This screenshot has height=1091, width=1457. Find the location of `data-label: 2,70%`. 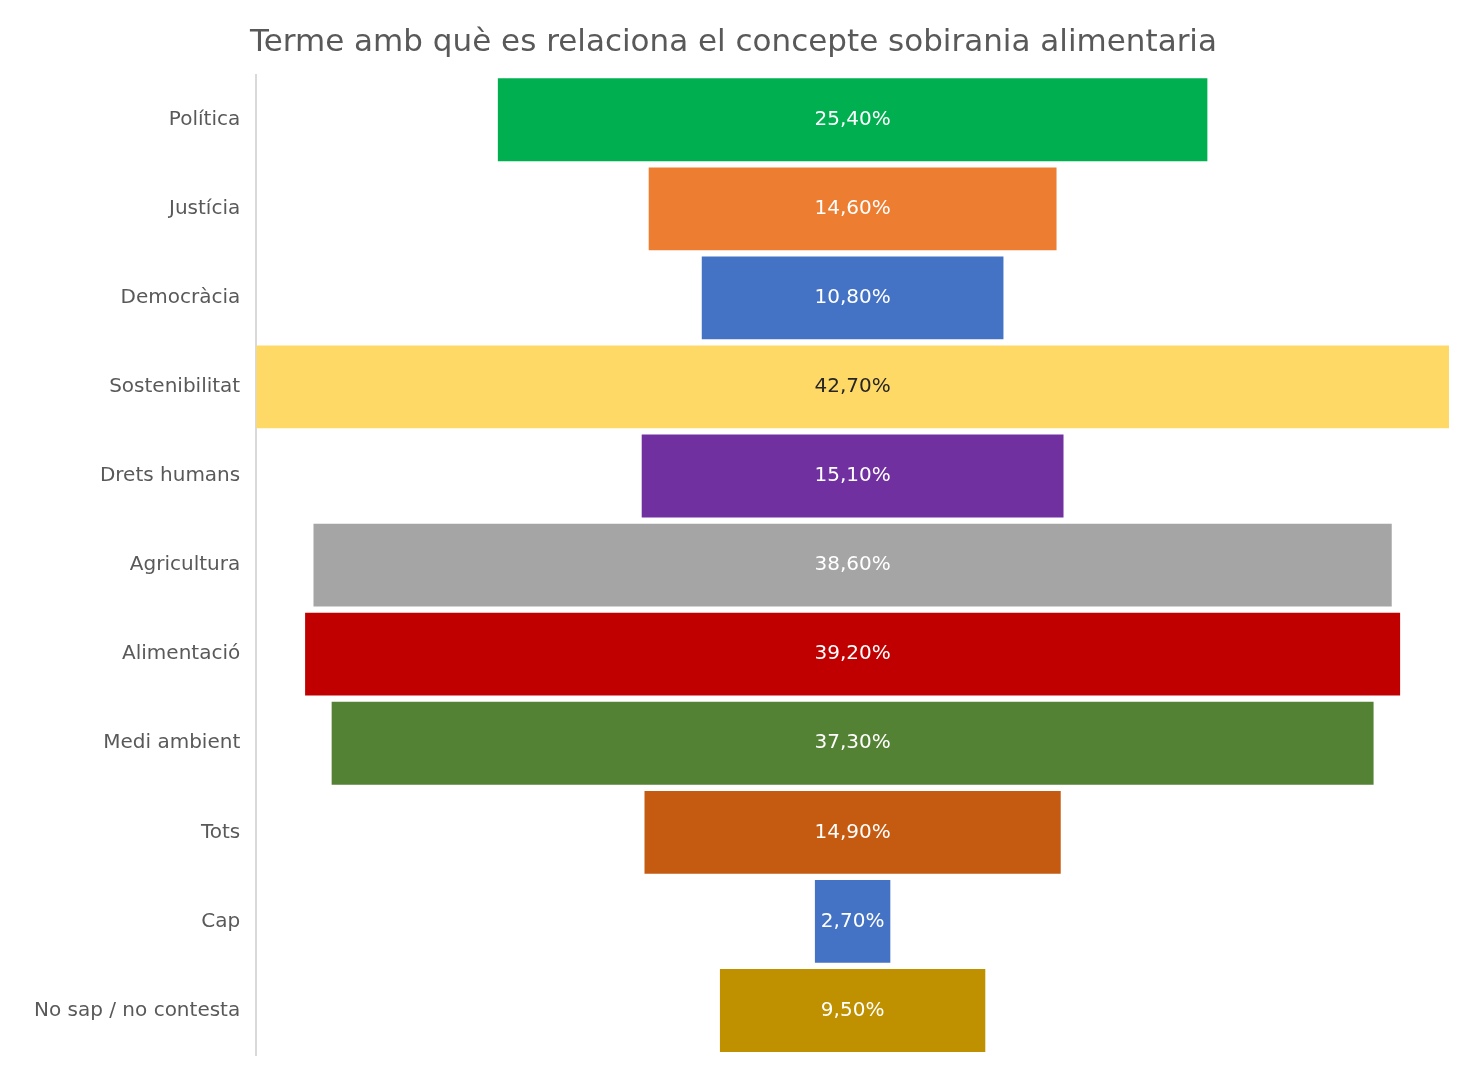

data-label: 2,70% is located at coordinates (852, 919).